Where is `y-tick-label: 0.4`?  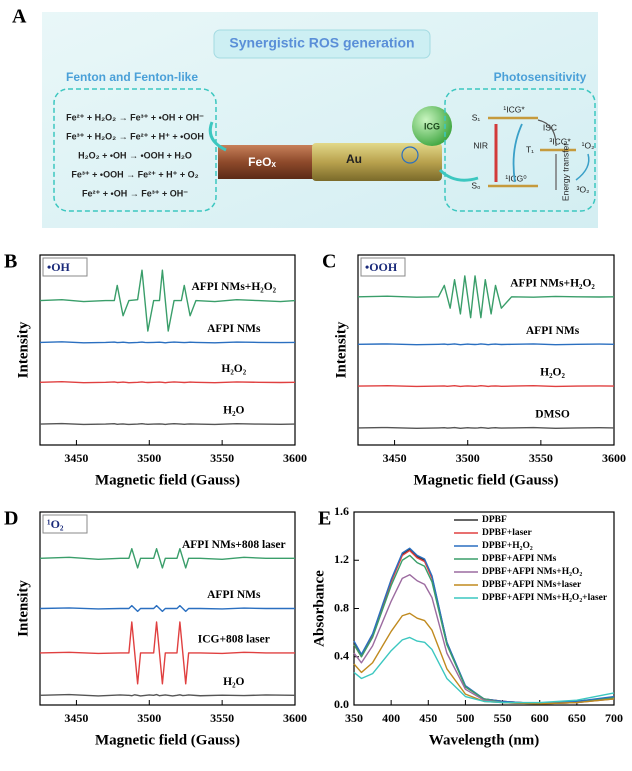 y-tick-label: 0.4 is located at coordinates (341, 656).